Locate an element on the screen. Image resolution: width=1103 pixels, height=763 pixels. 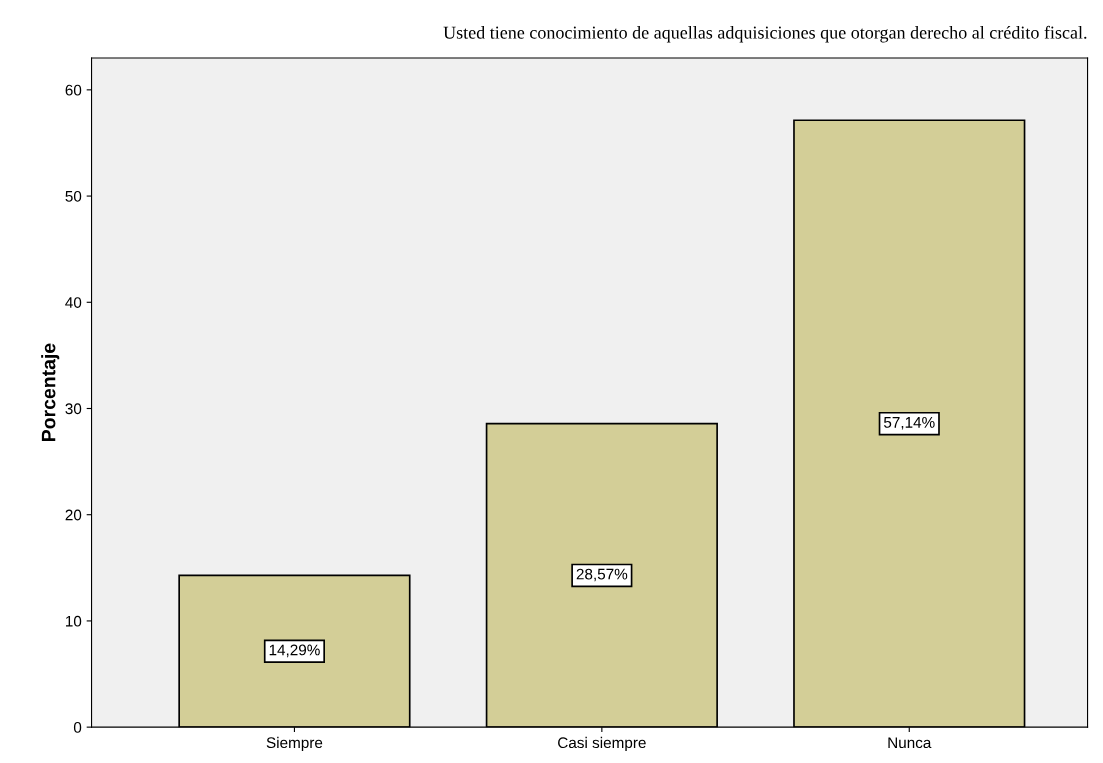
data-label: 14,29% is located at coordinates (294, 651).